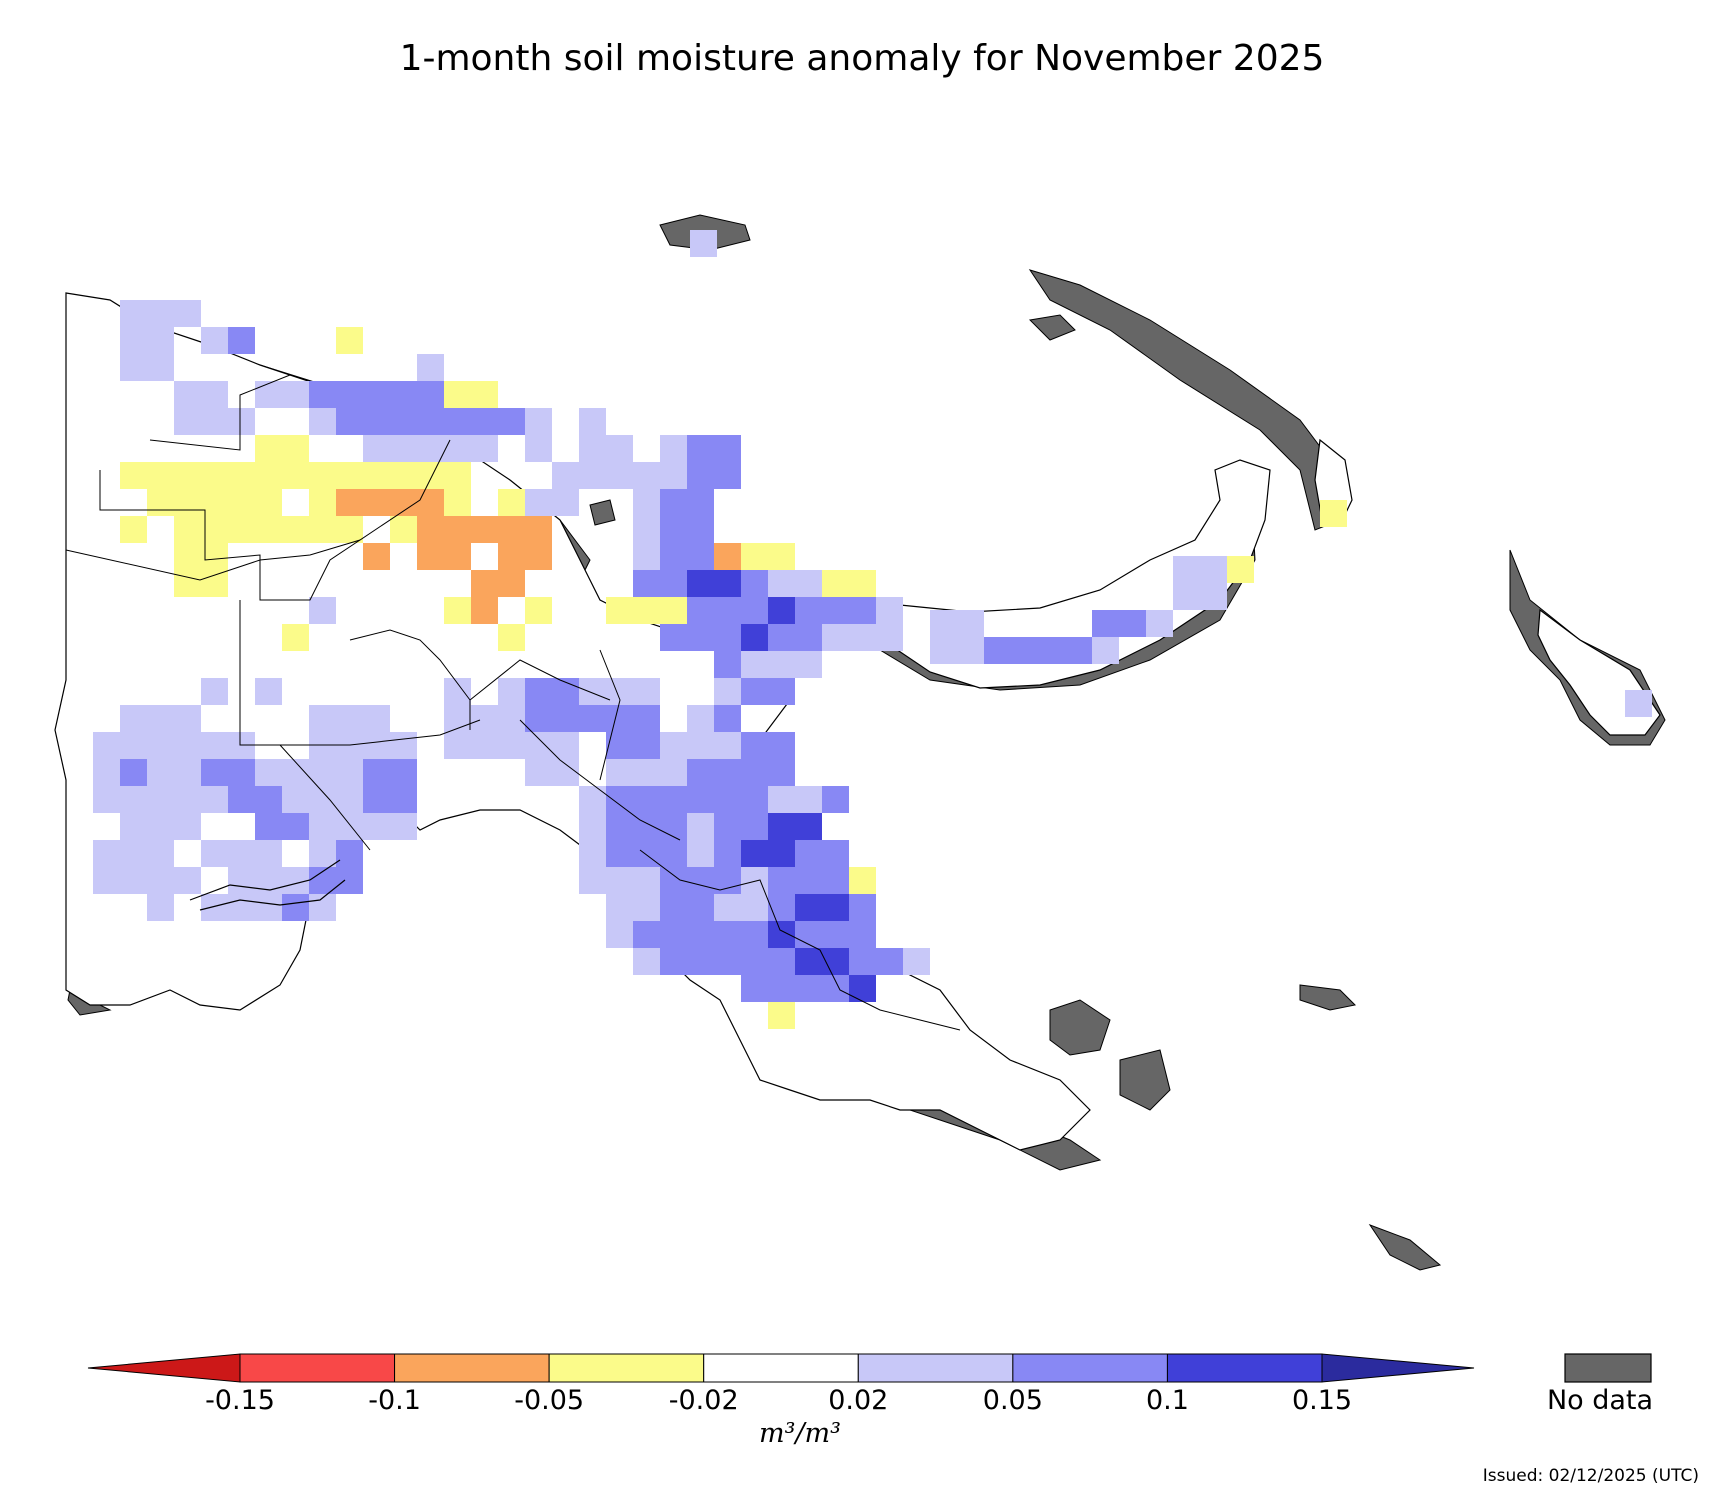  What do you see at coordinates (781, 1368) in the screenshot?
I see `colorbar-segment` at bounding box center [781, 1368].